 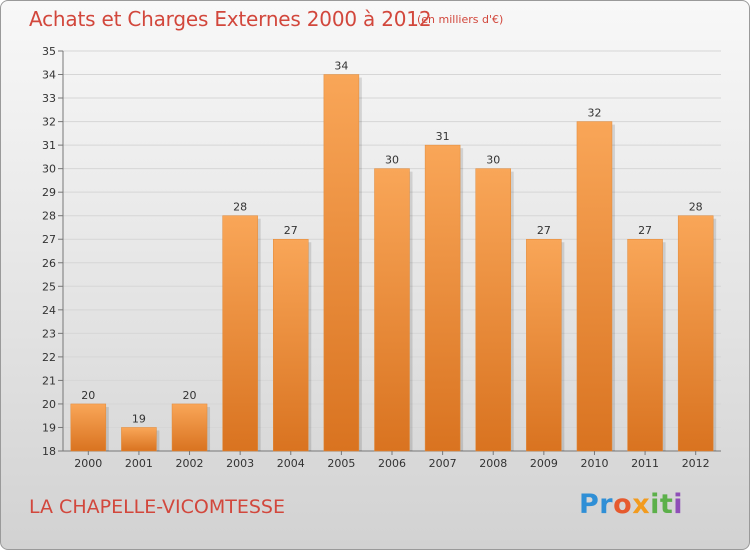 What do you see at coordinates (139, 463) in the screenshot?
I see `x-tick-label-2001: 2001` at bounding box center [139, 463].